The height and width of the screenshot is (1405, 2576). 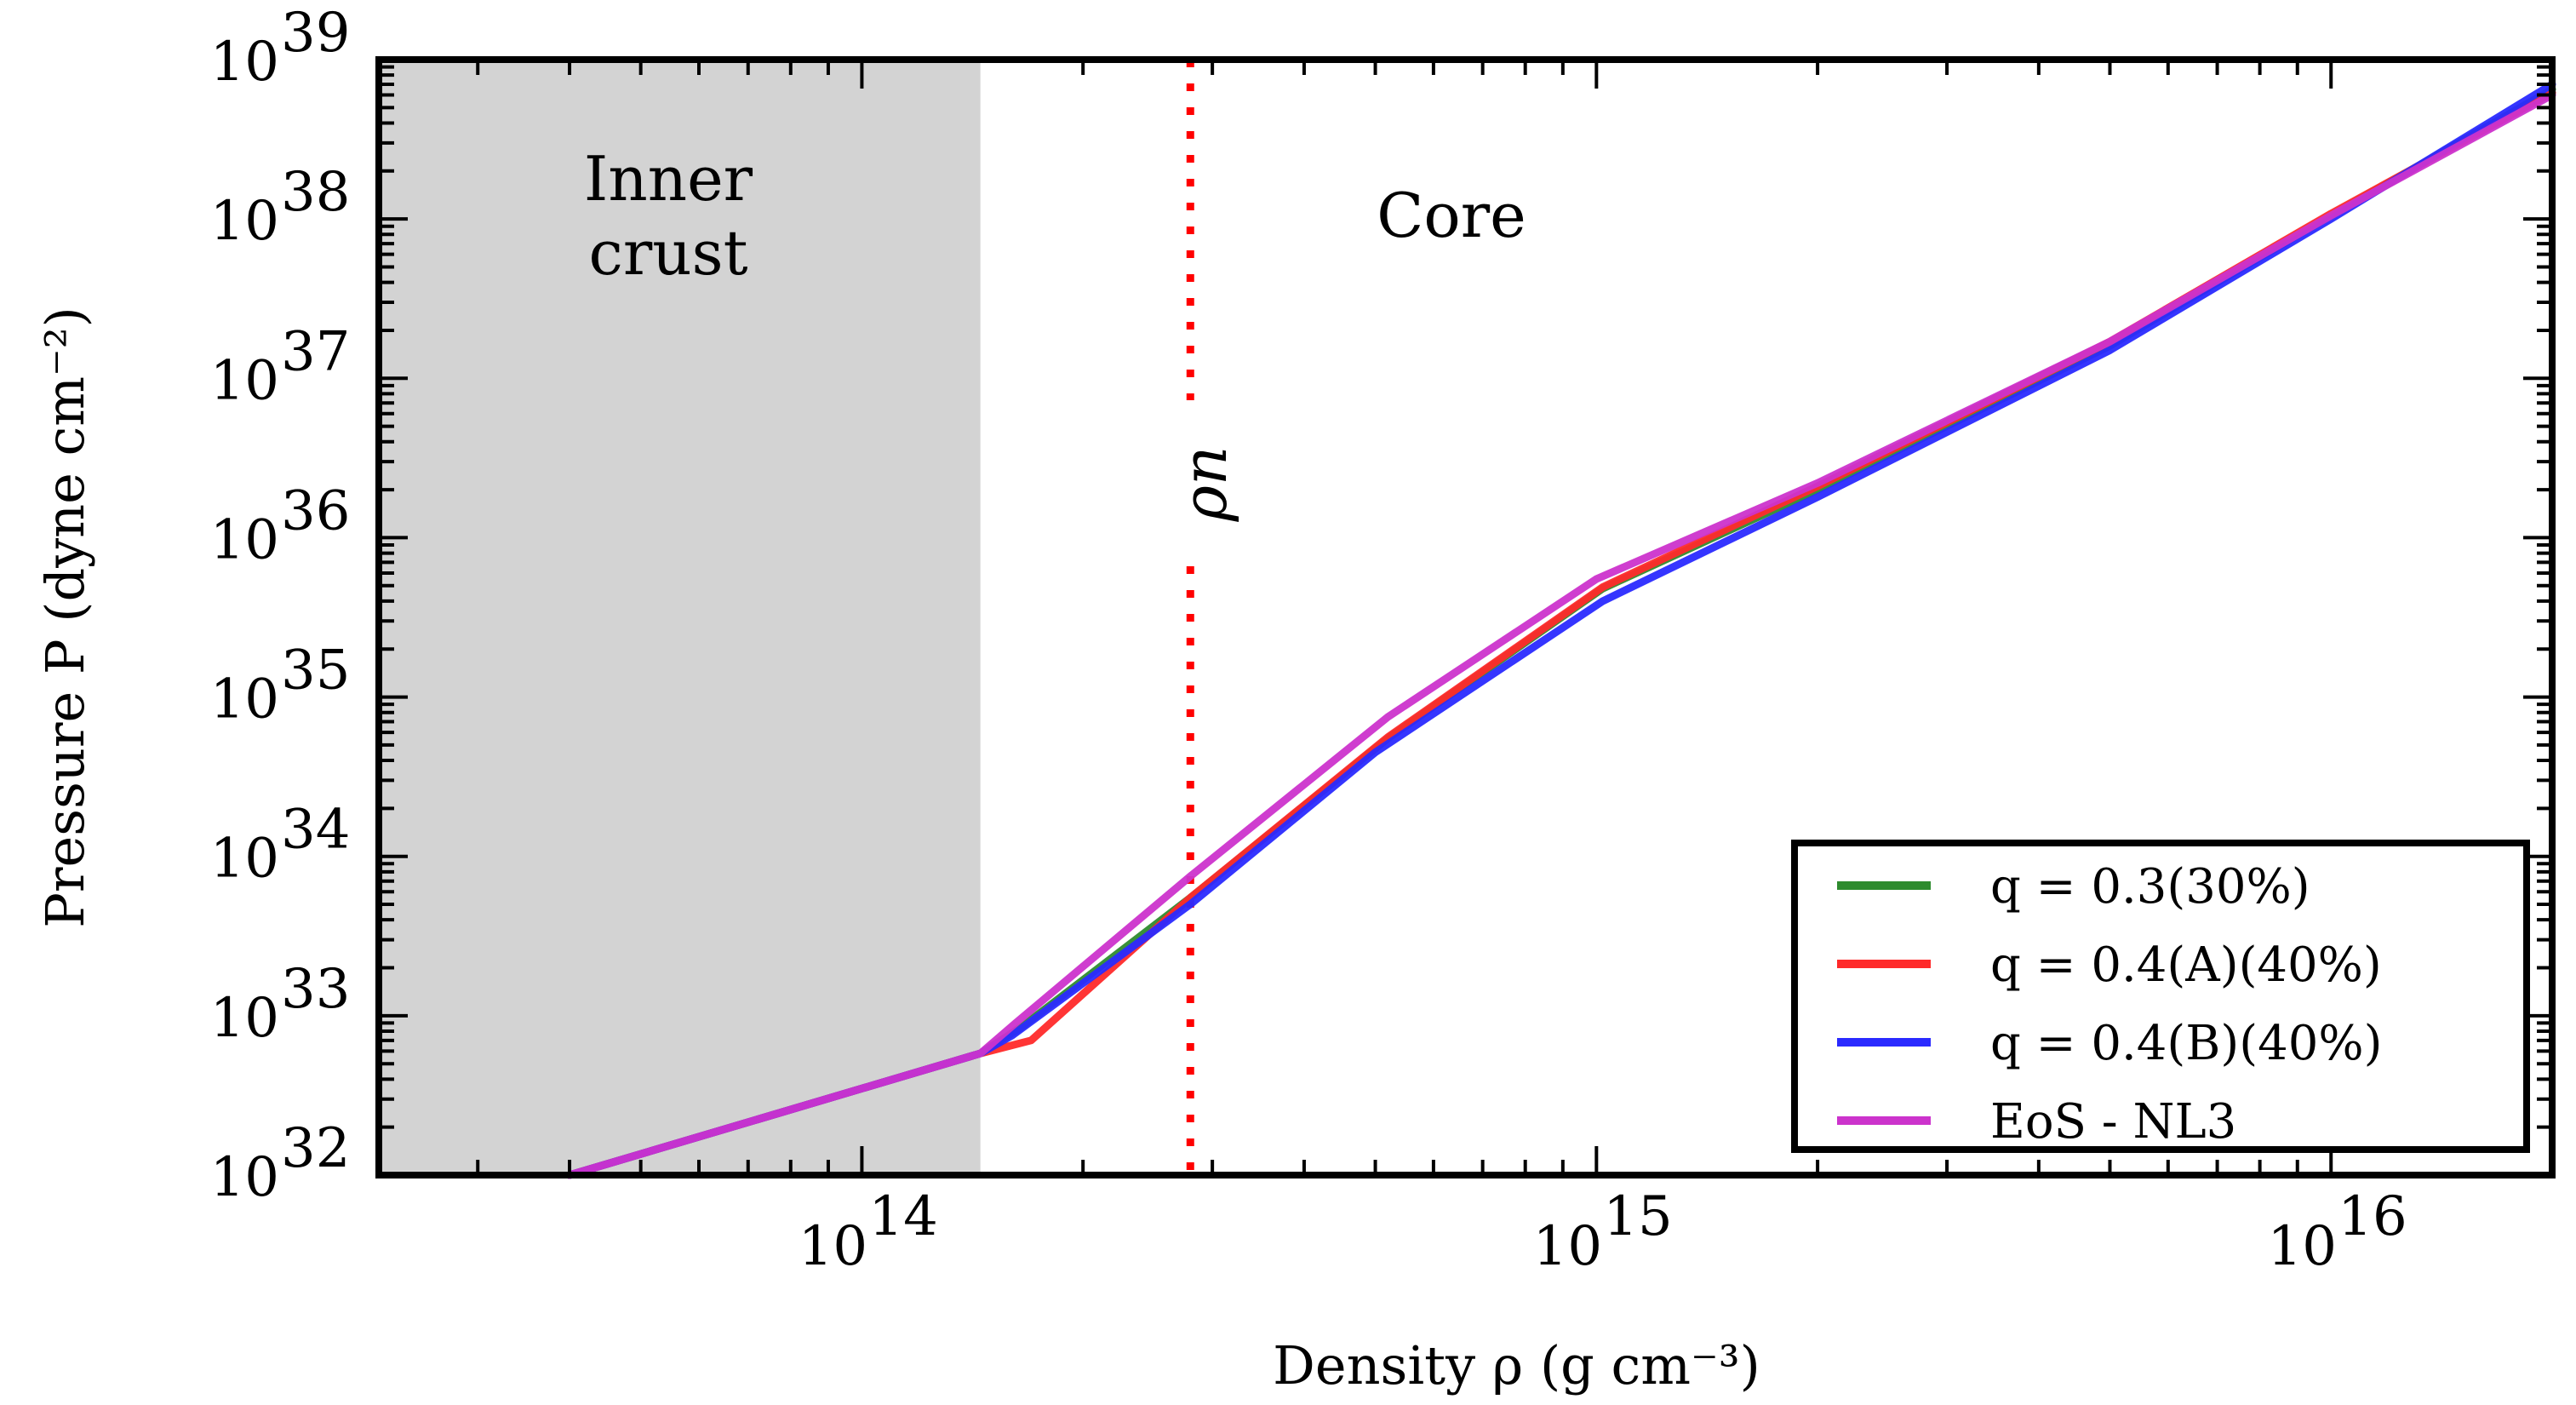 What do you see at coordinates (668, 253) in the screenshot?
I see `inner-crust-label-line2: crust` at bounding box center [668, 253].